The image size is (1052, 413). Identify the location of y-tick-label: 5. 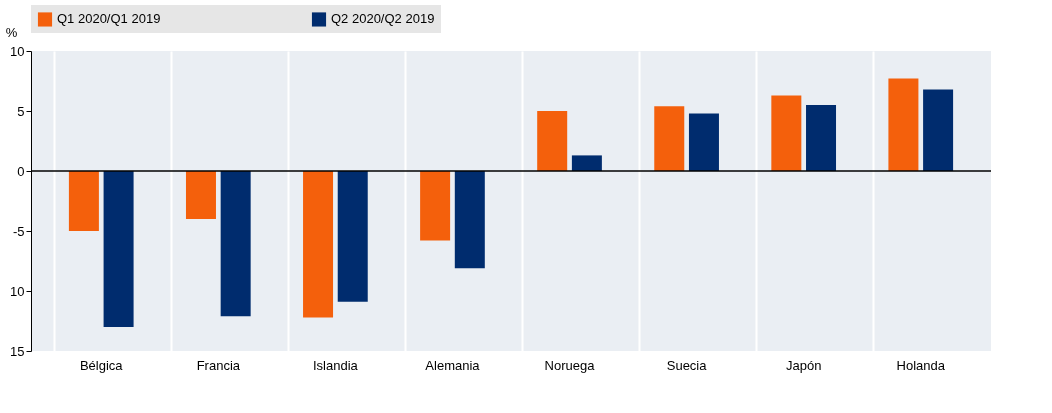
(21, 111).